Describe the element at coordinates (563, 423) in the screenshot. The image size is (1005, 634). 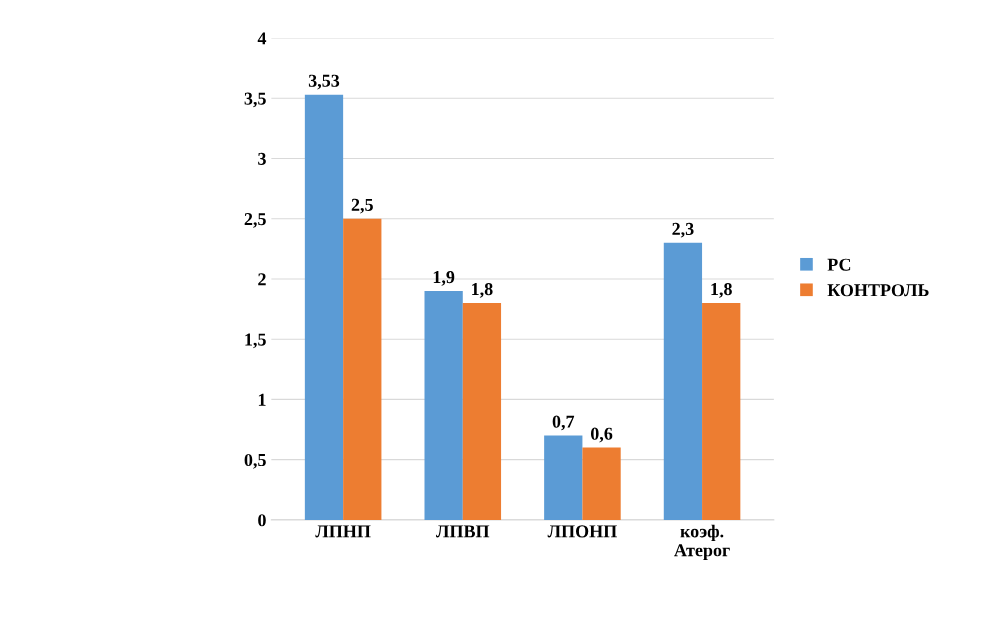
I see `data-label: 0,7` at that location.